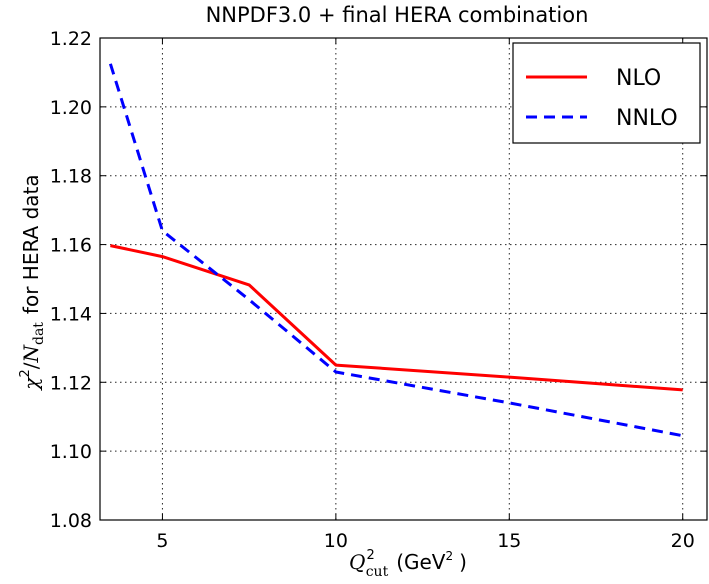  What do you see at coordinates (370, 555) in the screenshot?
I see `x-axis-symbol-superscript: 2` at bounding box center [370, 555].